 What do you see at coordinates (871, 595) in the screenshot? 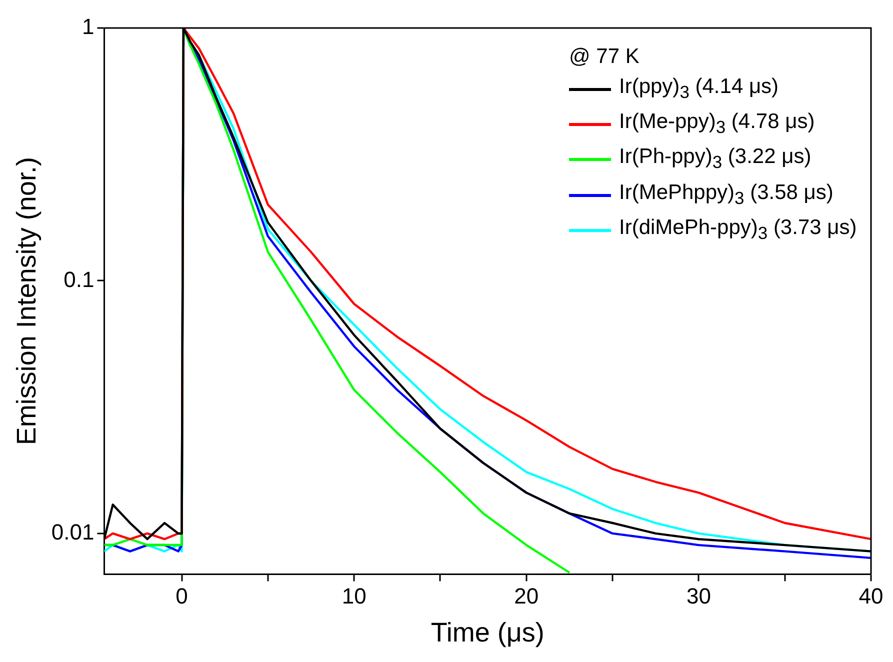
I see `x-tick-label: 40` at bounding box center [871, 595].